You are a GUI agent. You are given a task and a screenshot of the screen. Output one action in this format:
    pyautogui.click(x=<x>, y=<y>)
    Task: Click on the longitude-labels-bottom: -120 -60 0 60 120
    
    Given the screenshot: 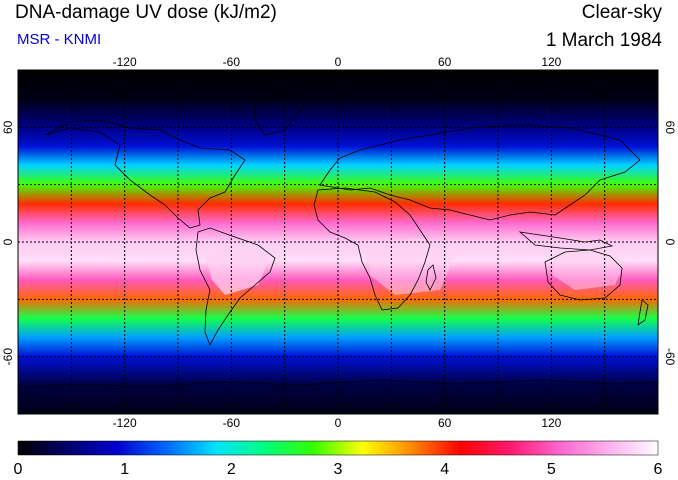 What is the action you would take?
    pyautogui.click(x=337, y=423)
    